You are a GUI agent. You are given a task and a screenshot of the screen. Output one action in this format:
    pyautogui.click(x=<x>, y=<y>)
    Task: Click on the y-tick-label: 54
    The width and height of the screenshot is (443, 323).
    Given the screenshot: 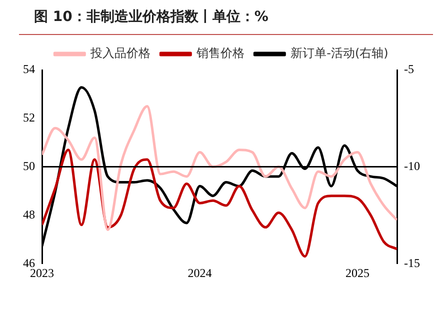 What is the action you would take?
    pyautogui.click(x=29, y=69)
    